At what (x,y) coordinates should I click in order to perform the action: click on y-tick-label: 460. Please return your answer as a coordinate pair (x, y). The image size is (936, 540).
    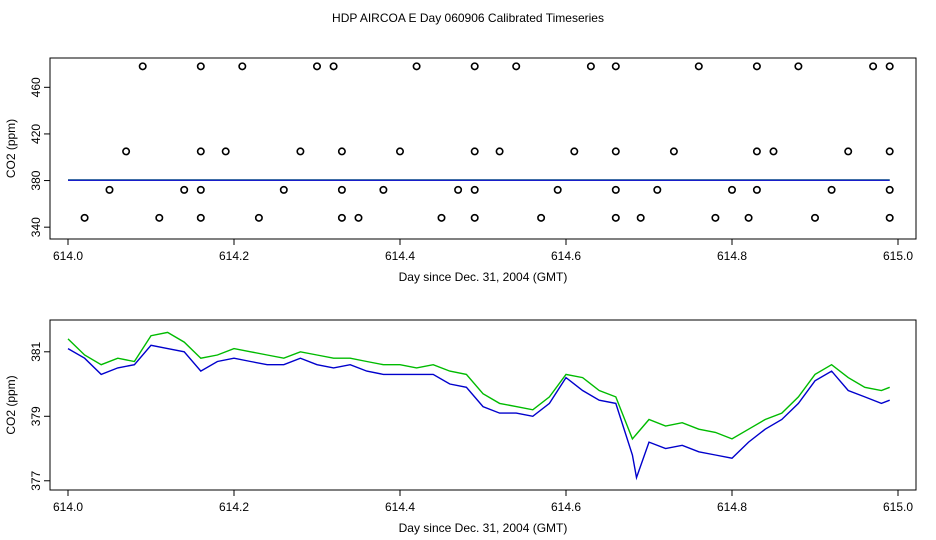
    Looking at the image, I should click on (36, 87).